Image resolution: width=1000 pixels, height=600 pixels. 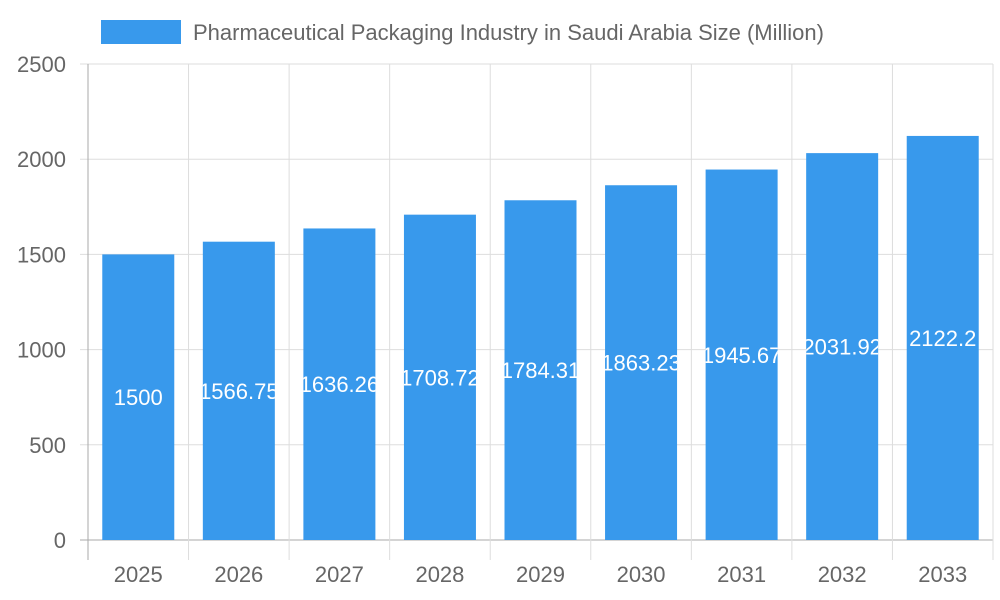 What do you see at coordinates (238, 574) in the screenshot?
I see `x-tick-label: 2026` at bounding box center [238, 574].